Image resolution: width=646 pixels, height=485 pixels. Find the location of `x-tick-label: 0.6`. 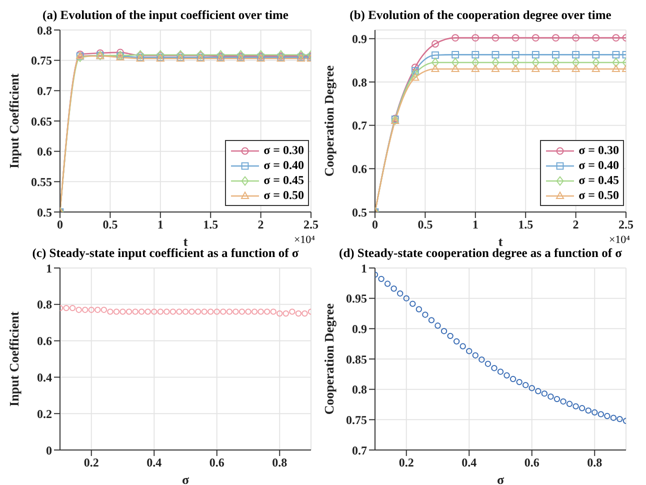

x-tick-label: 0.6 is located at coordinates (532, 463).